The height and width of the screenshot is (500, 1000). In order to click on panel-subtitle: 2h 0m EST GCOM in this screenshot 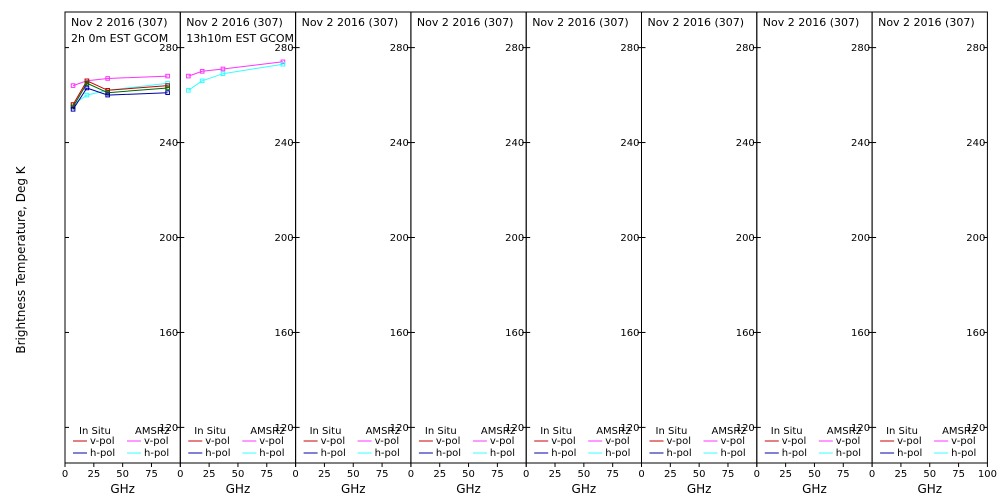, I will do `click(119, 38)`.